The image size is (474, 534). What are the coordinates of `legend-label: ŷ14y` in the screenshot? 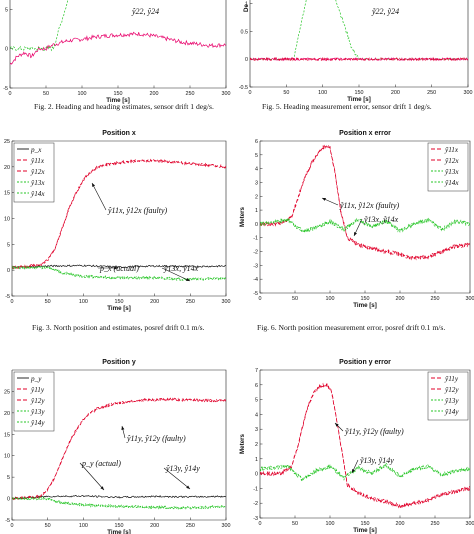 It's located at (37, 423).